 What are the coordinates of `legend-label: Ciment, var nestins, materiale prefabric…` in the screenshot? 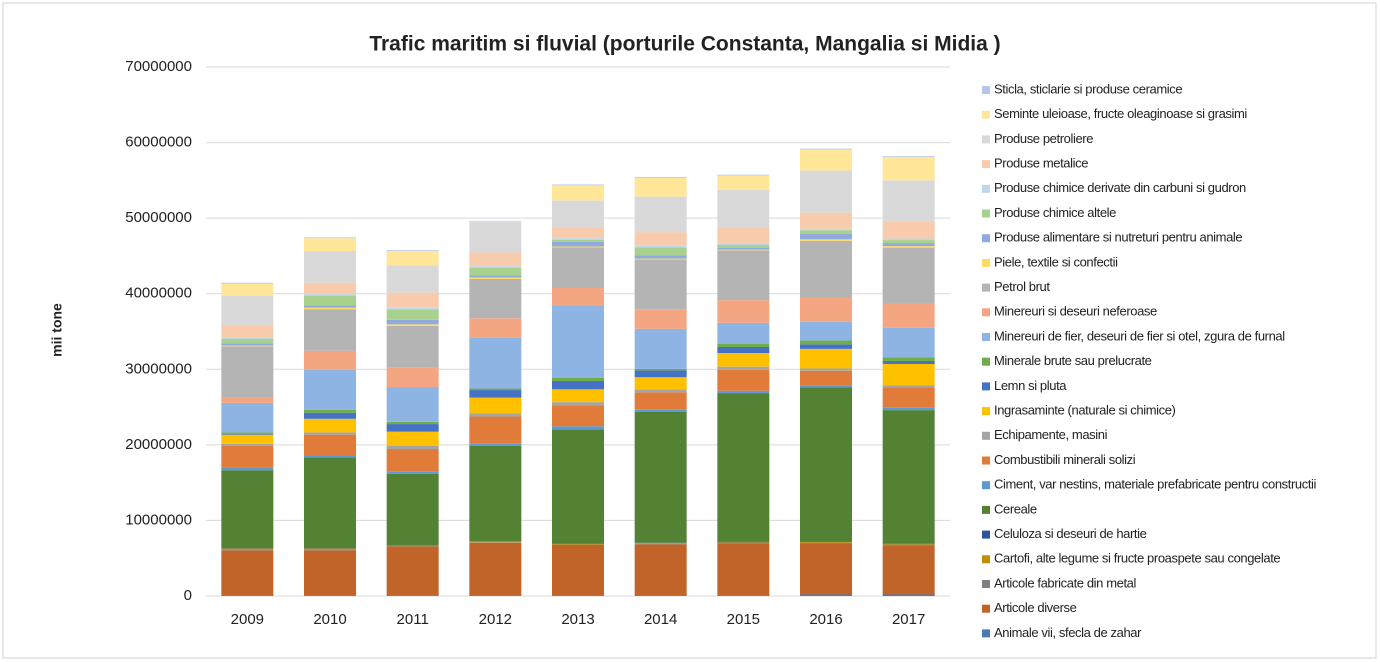 It's located at (1155, 484).